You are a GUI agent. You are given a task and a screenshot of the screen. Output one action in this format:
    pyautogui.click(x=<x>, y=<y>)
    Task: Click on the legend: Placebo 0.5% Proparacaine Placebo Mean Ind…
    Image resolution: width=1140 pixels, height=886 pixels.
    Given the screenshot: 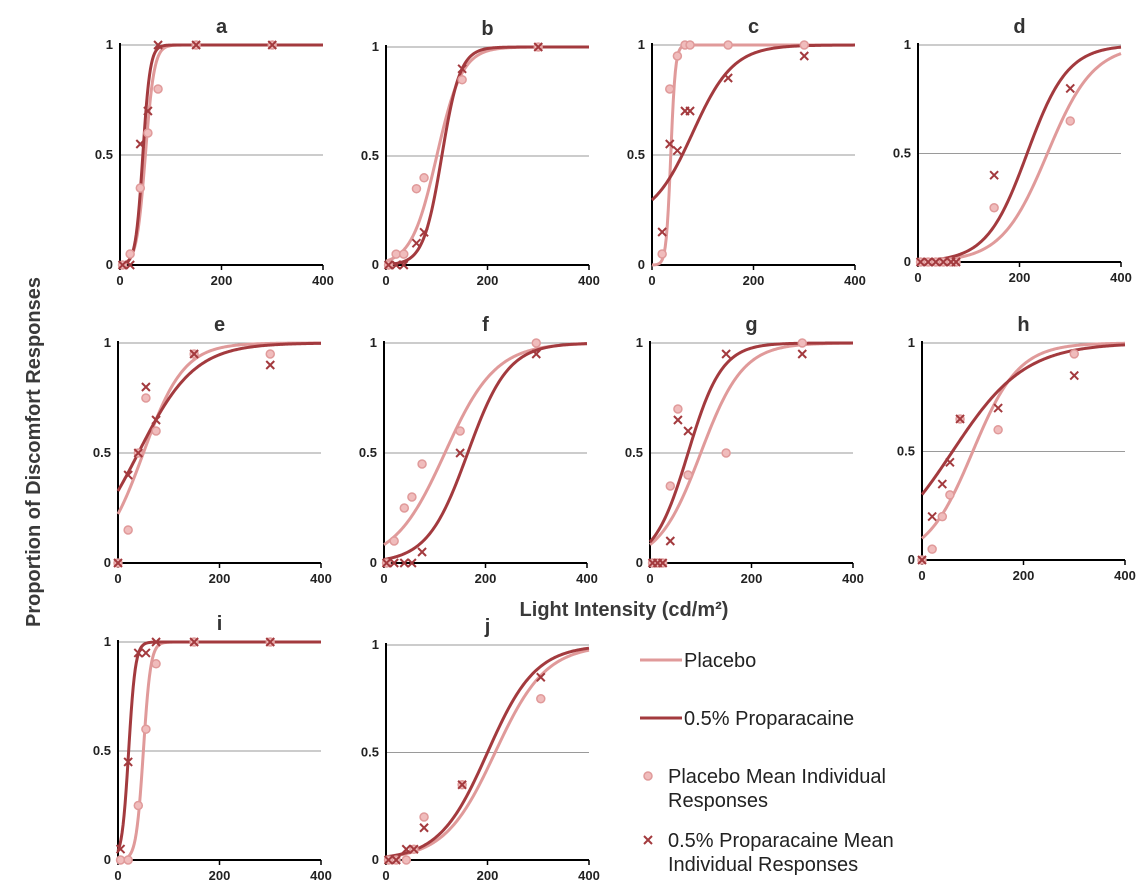 What is the action you would take?
    pyautogui.click(x=767, y=763)
    